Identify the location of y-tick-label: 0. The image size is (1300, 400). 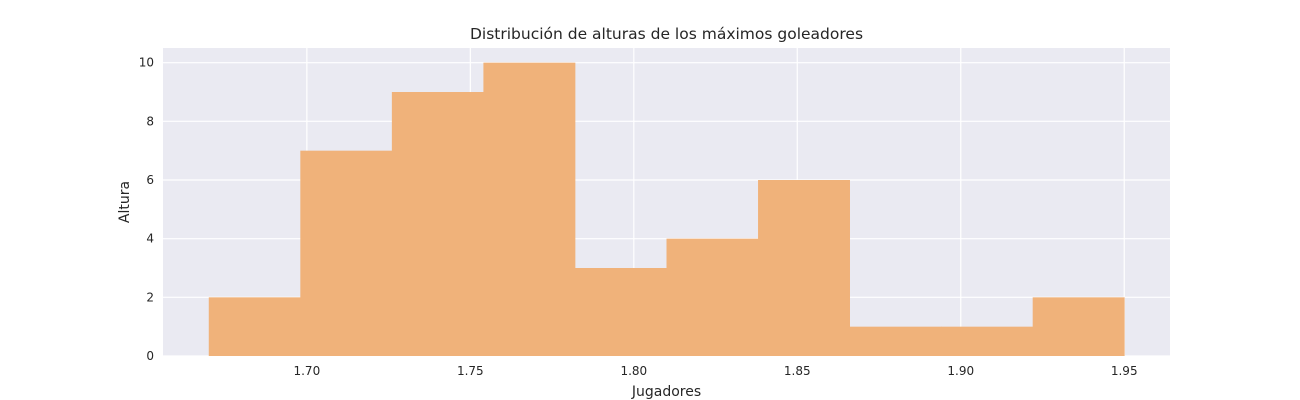
(150, 356).